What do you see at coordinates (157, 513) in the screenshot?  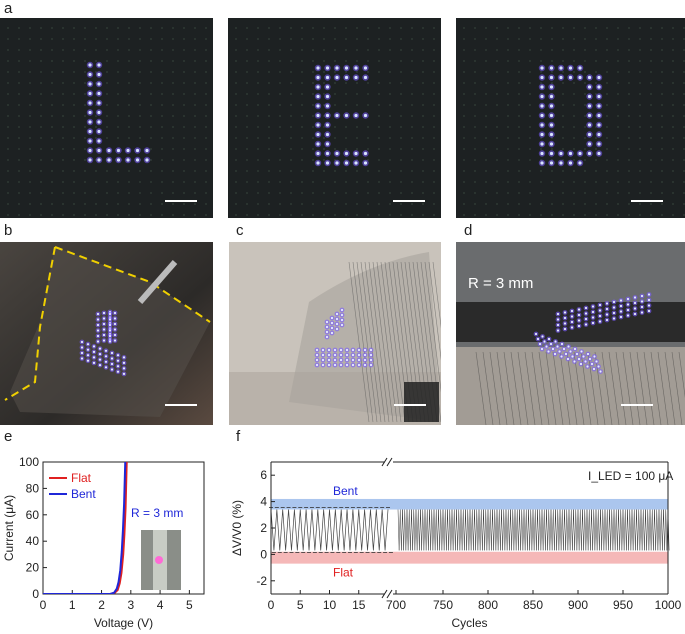 I see `chart-annotation: R = 3 mm` at bounding box center [157, 513].